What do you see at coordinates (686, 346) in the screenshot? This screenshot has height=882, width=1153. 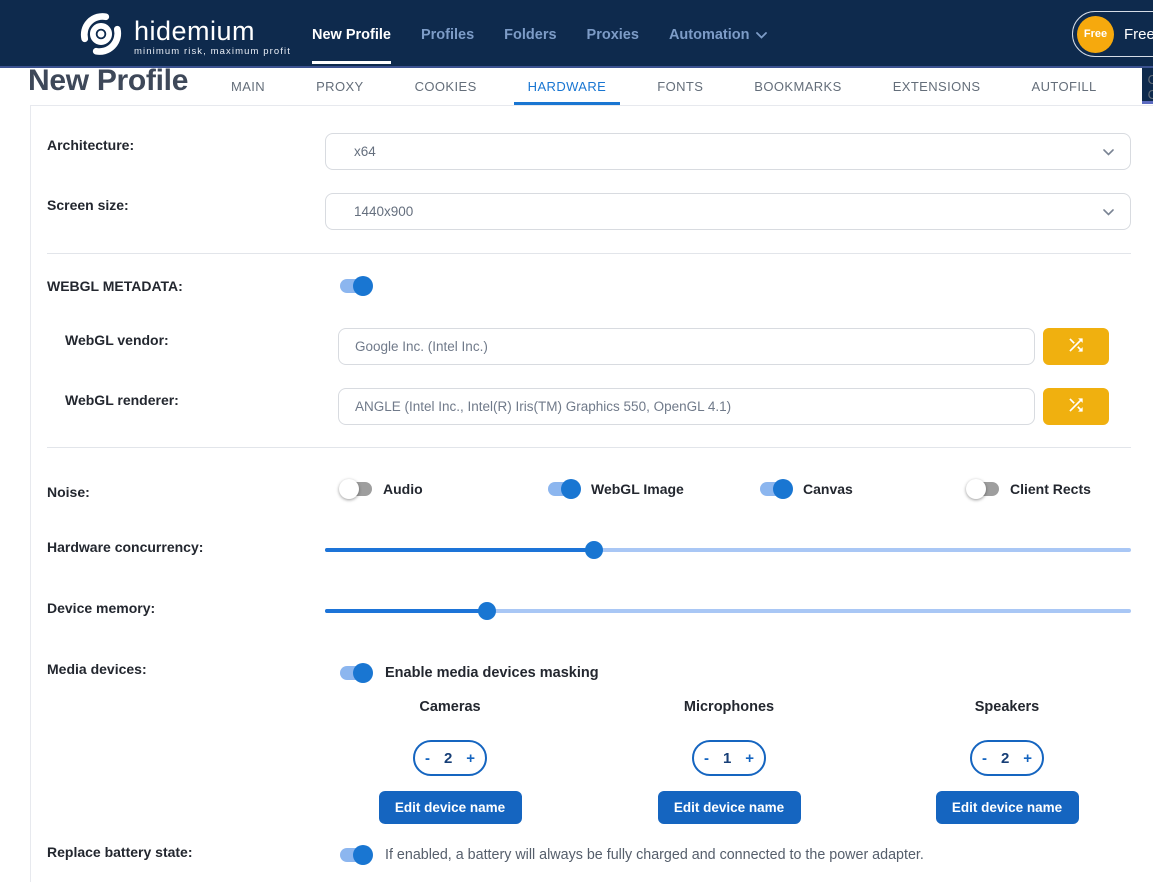 I see `webgl-vendor-input: Google Inc. (Intel Inc.)` at bounding box center [686, 346].